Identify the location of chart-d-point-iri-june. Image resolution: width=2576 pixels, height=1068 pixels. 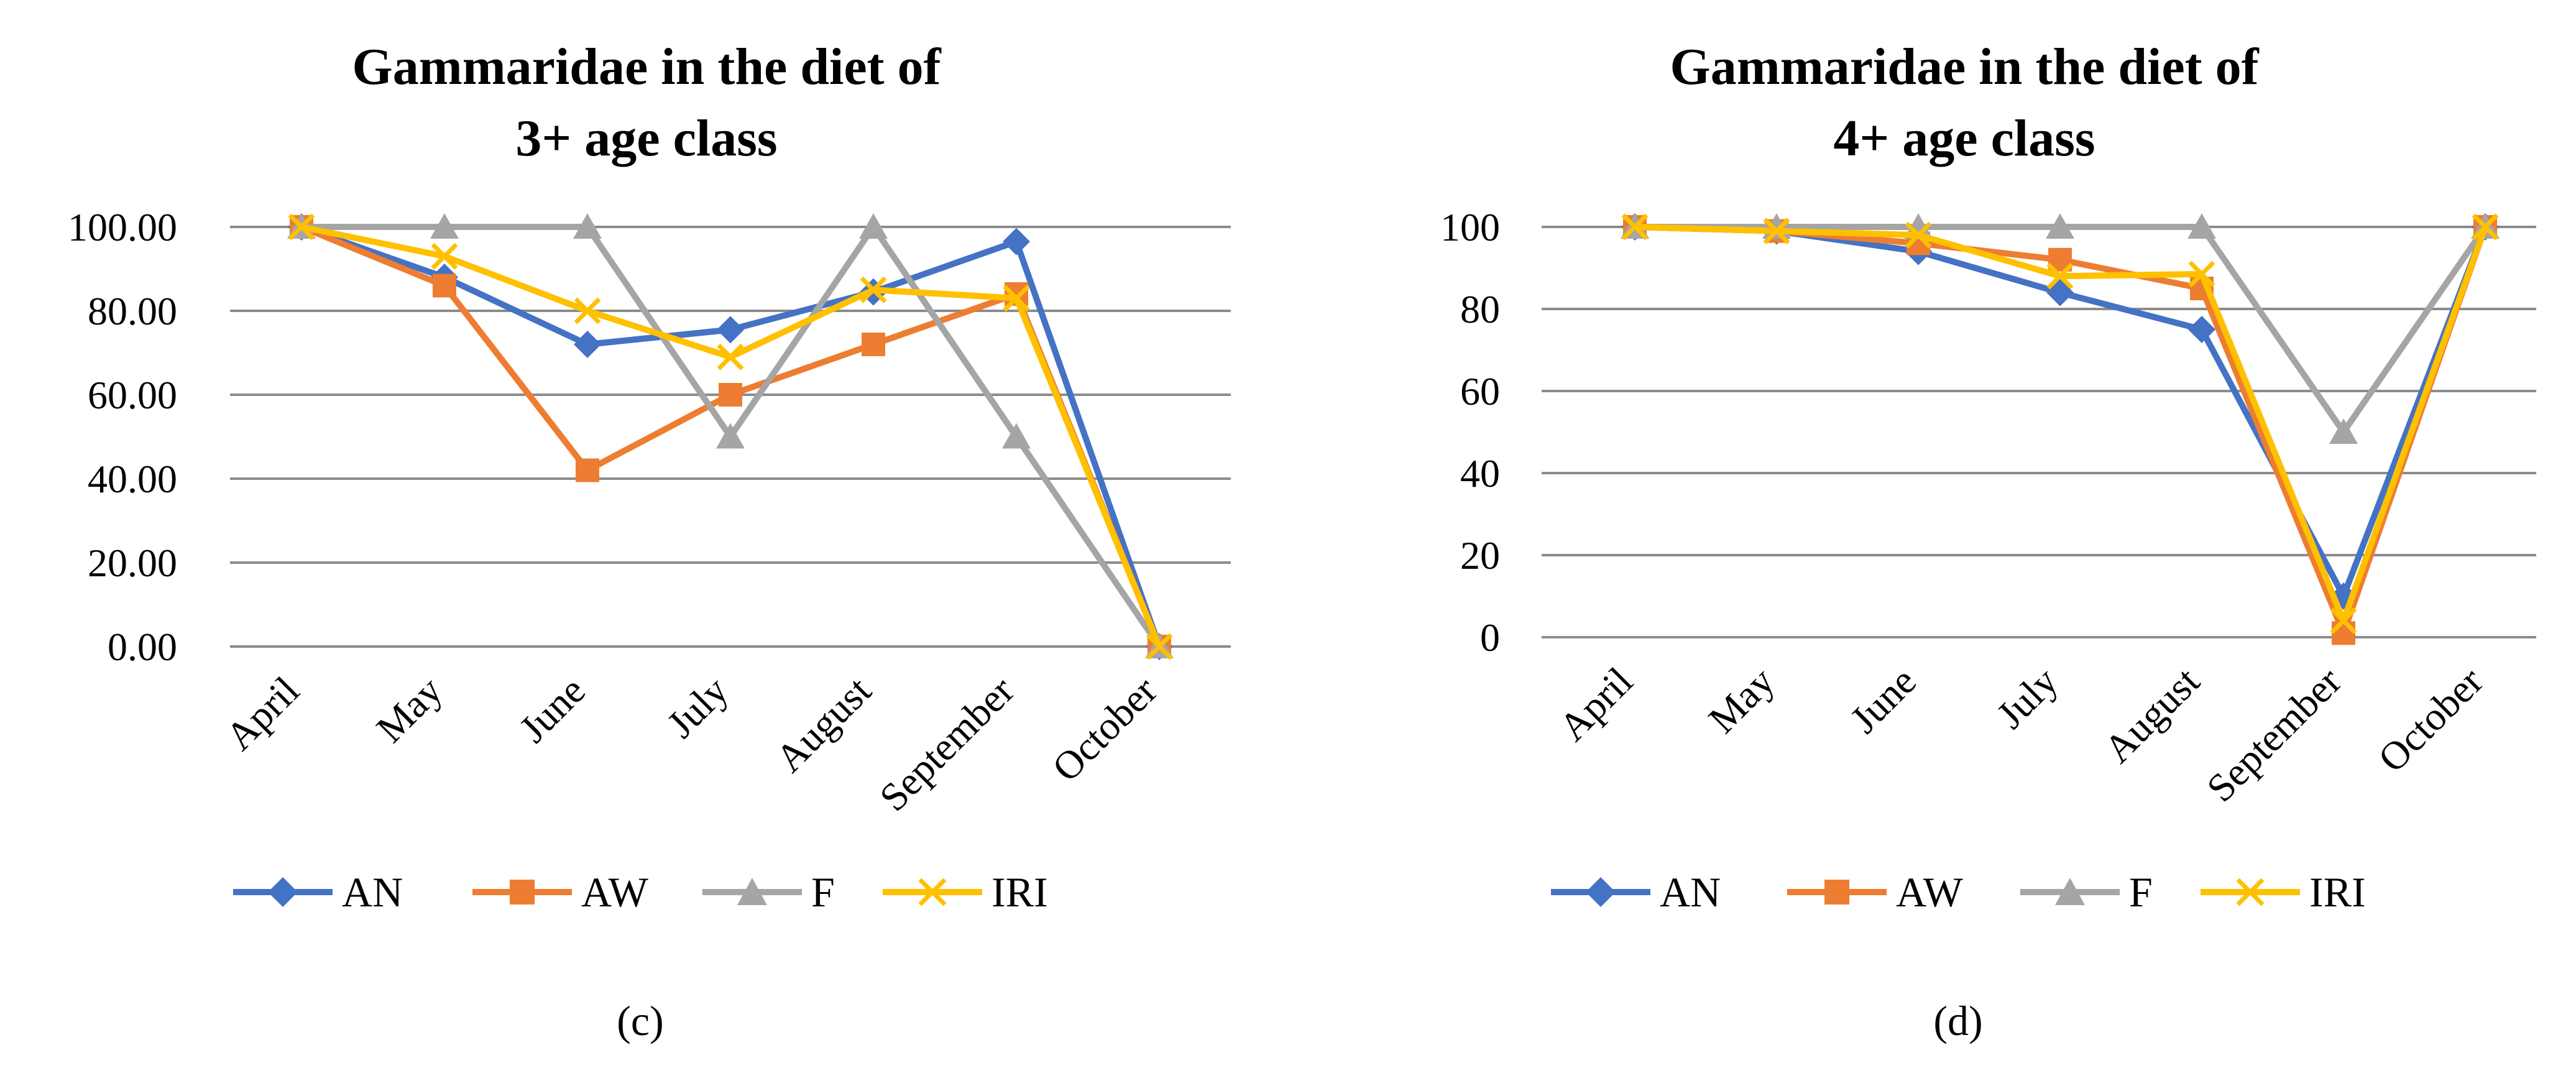
(1919, 235).